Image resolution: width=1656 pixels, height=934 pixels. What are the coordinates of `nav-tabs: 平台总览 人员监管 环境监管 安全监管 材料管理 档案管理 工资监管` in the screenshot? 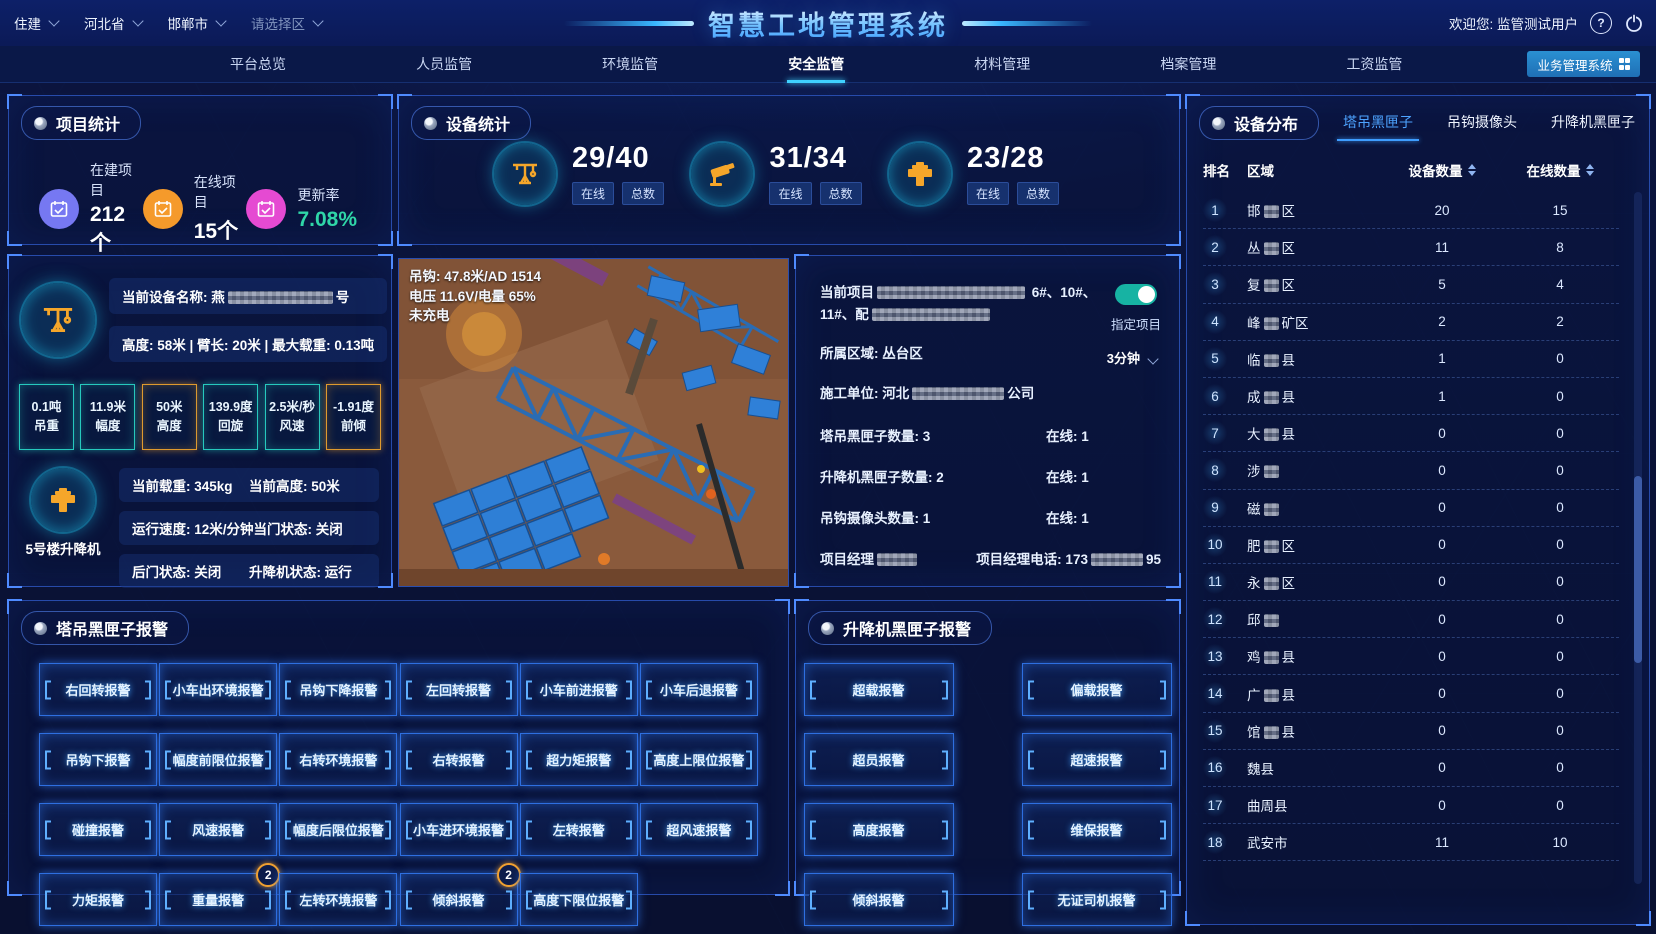 It's located at (816, 64).